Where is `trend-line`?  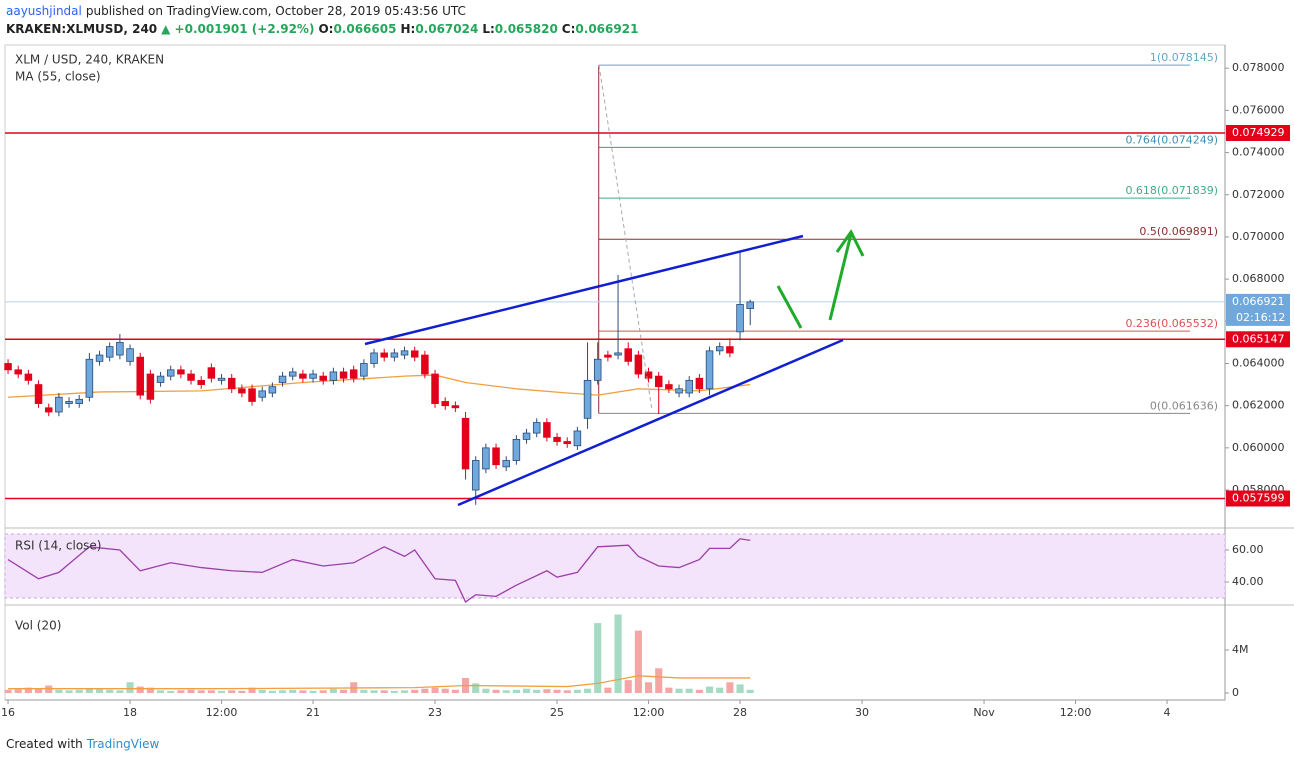
trend-line is located at coordinates (650, 422).